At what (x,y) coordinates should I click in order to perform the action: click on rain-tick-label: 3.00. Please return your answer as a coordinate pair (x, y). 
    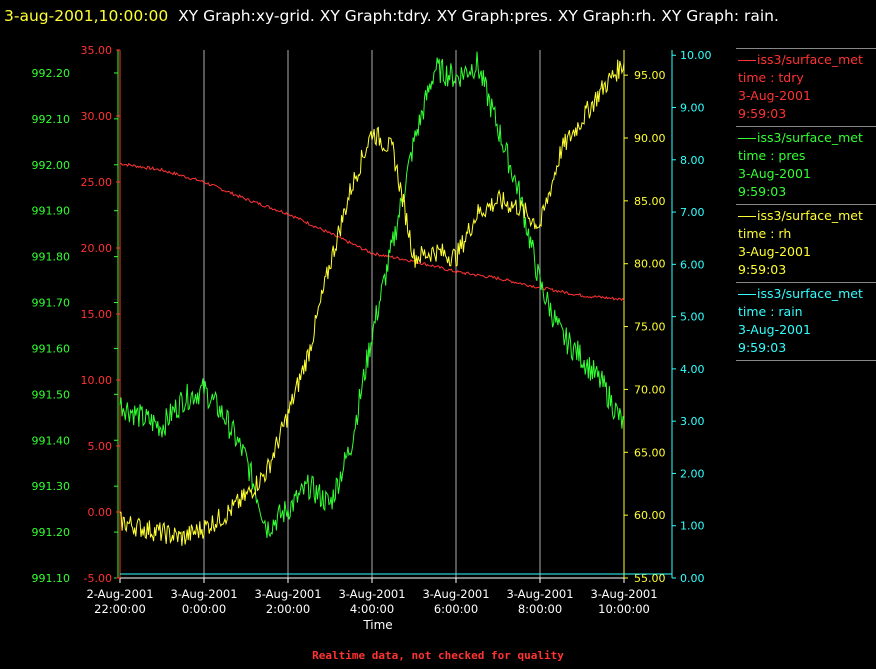
    Looking at the image, I should click on (692, 421).